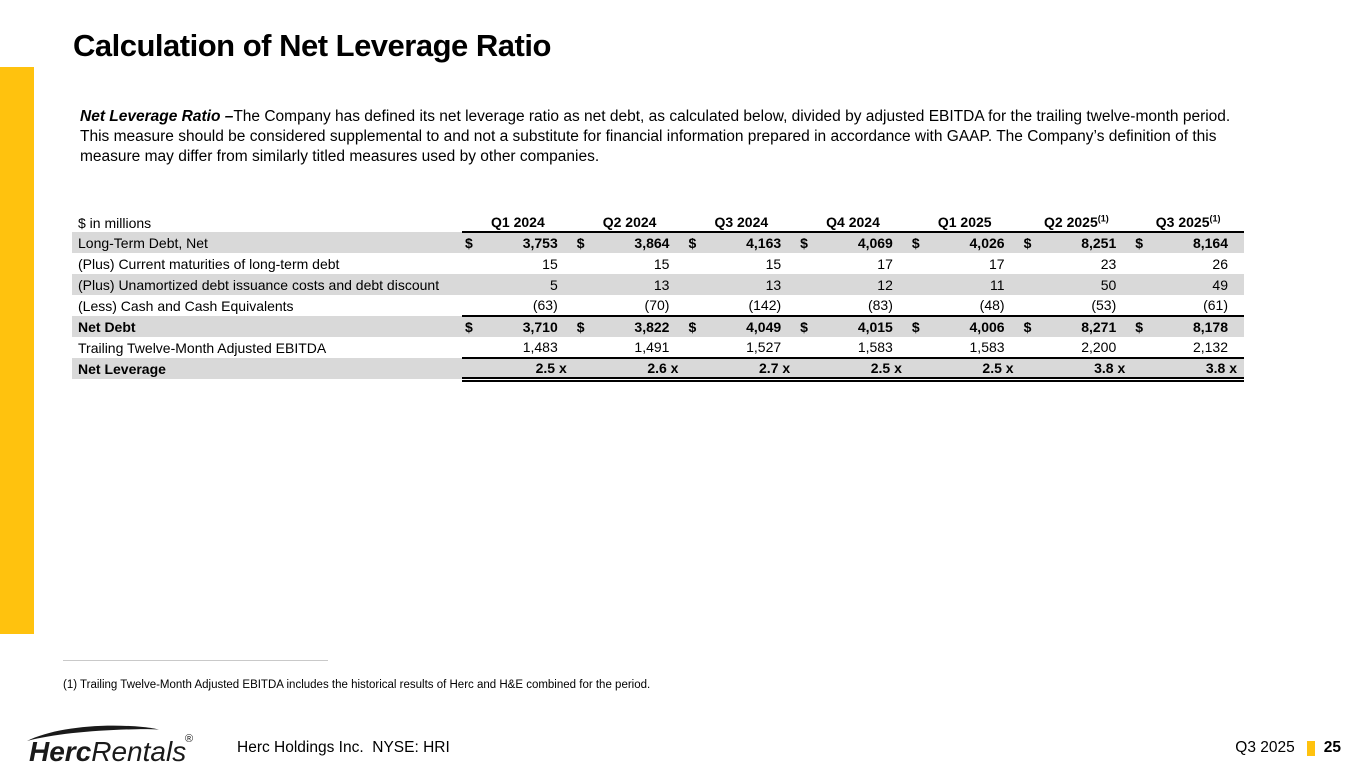 The image size is (1365, 768). I want to click on row-value-cell: 2,200, so click(1076, 348).